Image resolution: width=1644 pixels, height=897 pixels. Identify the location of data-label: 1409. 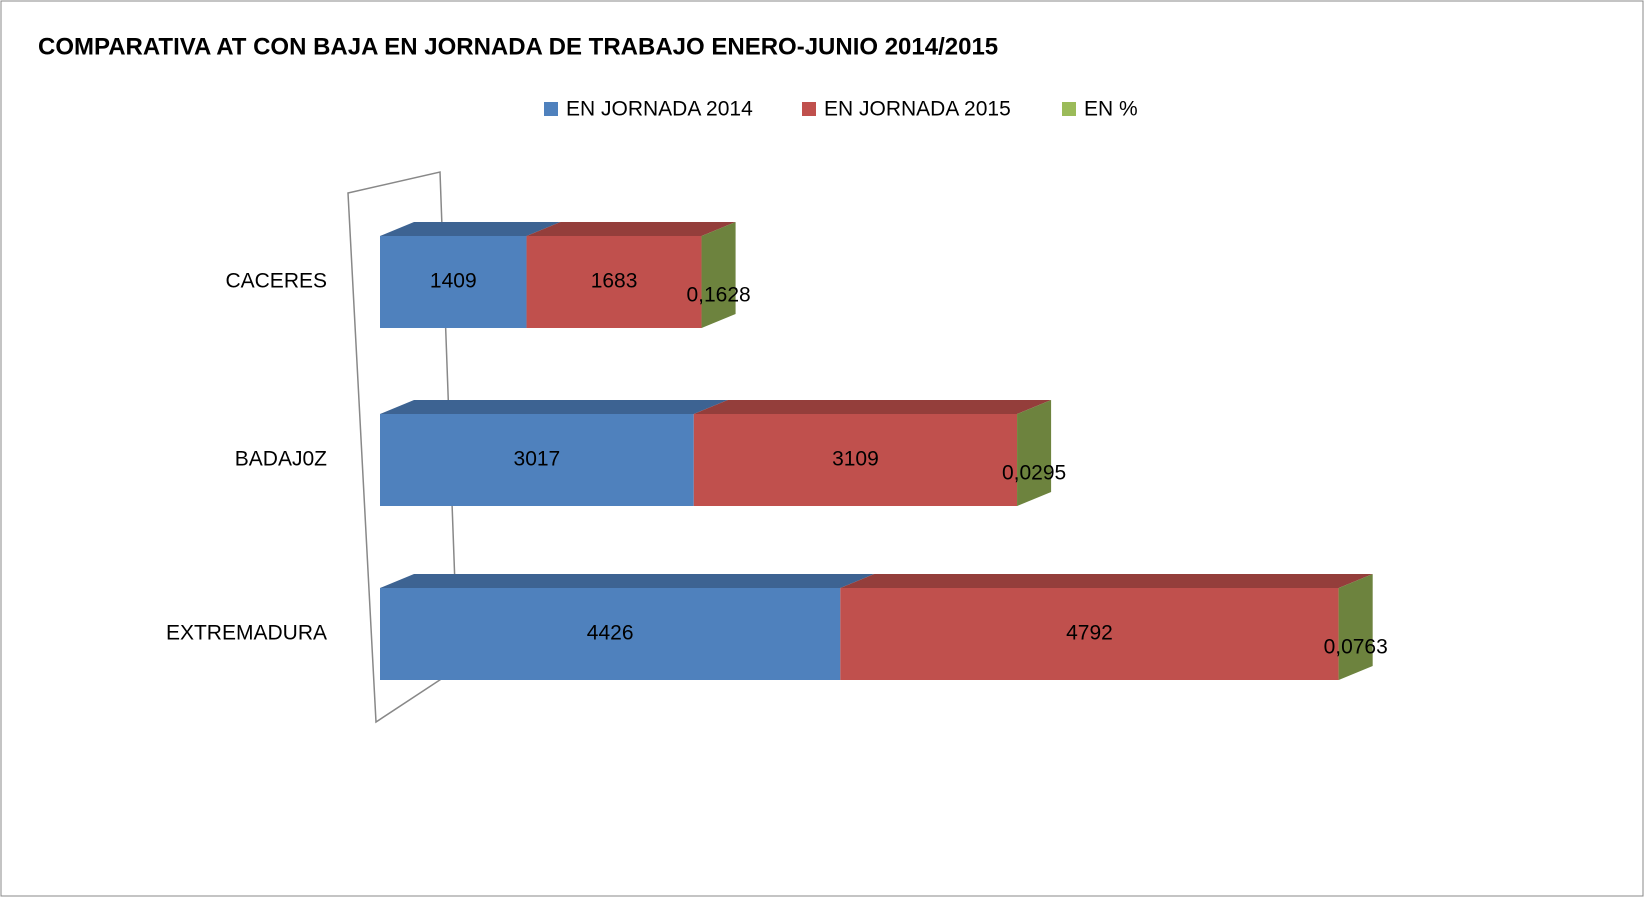
(453, 281).